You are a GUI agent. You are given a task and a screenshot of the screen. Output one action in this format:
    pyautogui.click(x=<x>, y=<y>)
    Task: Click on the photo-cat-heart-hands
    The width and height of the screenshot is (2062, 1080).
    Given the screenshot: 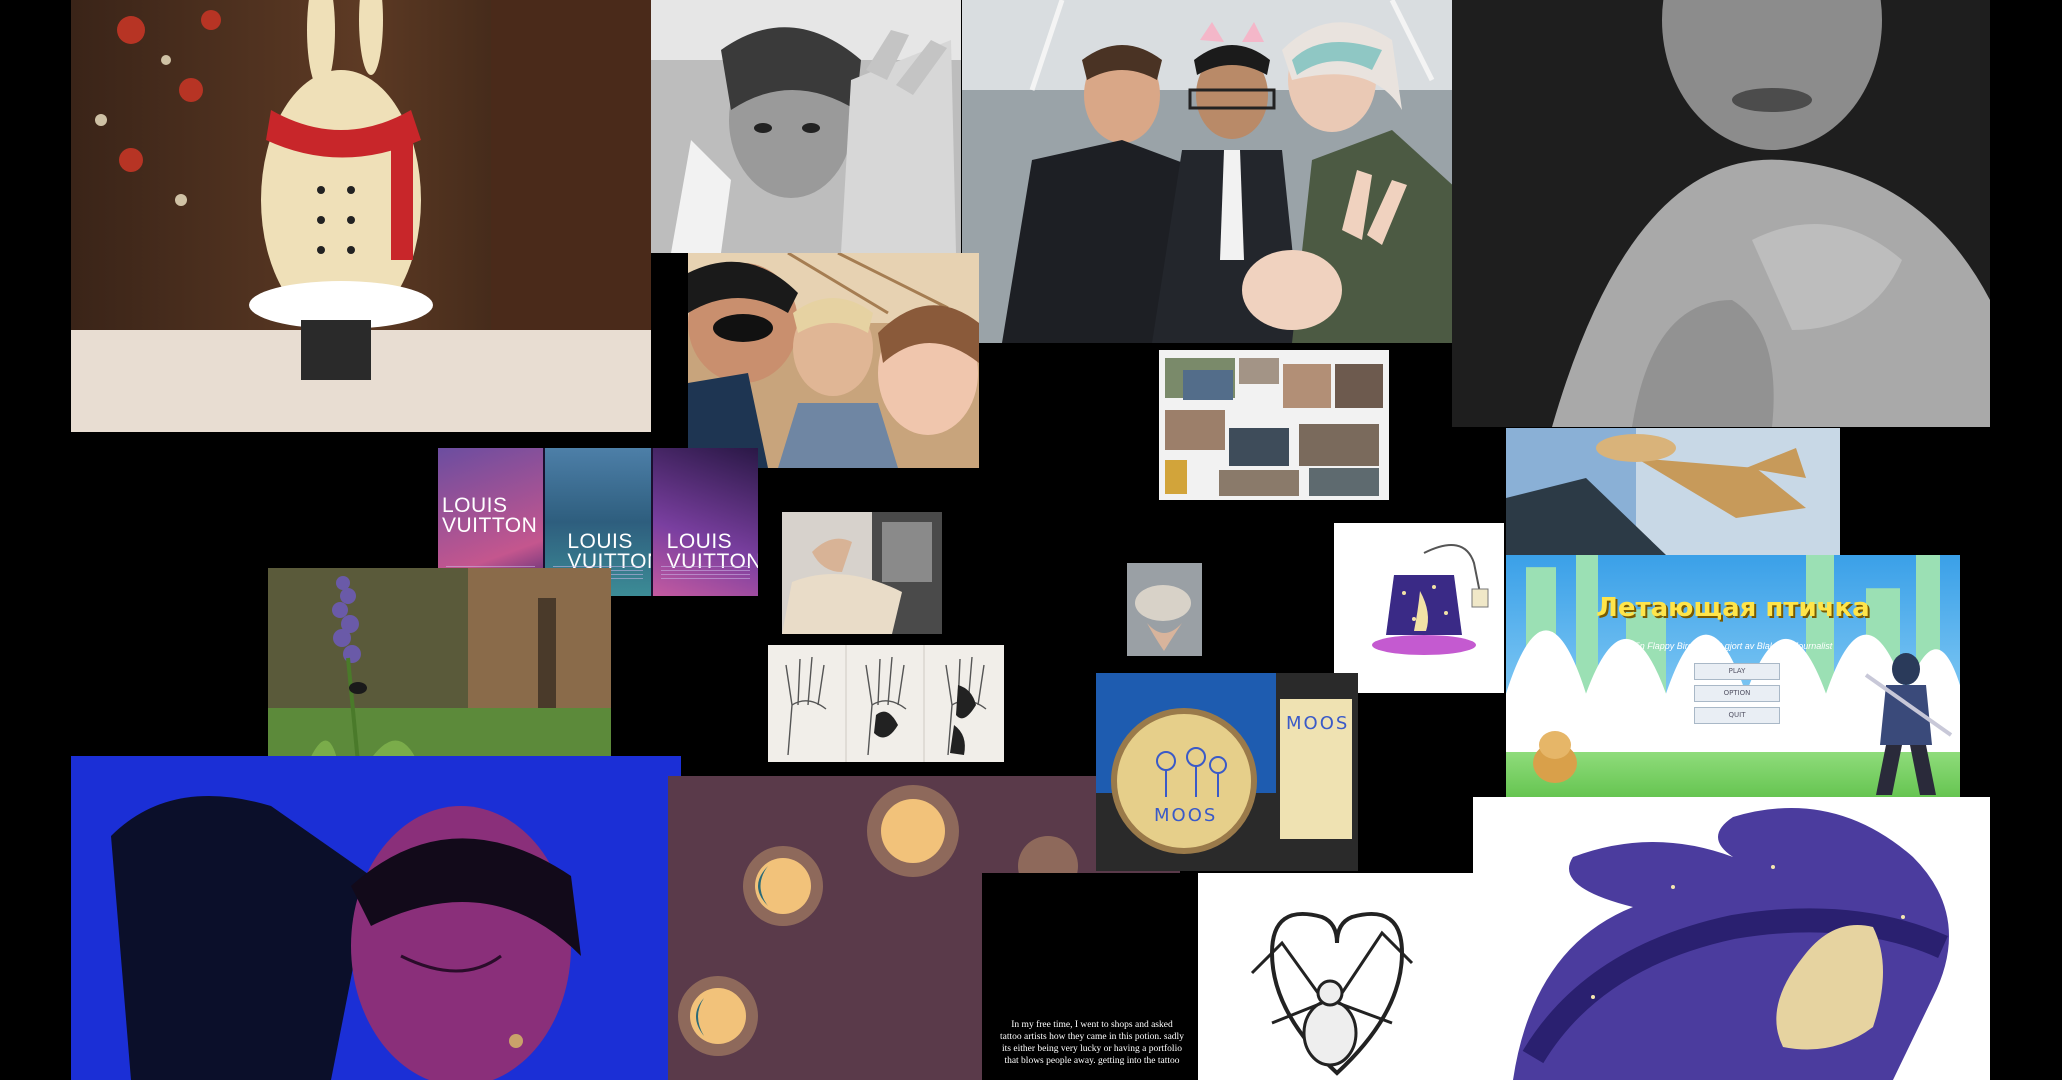 What is the action you would take?
    pyautogui.click(x=1164, y=609)
    